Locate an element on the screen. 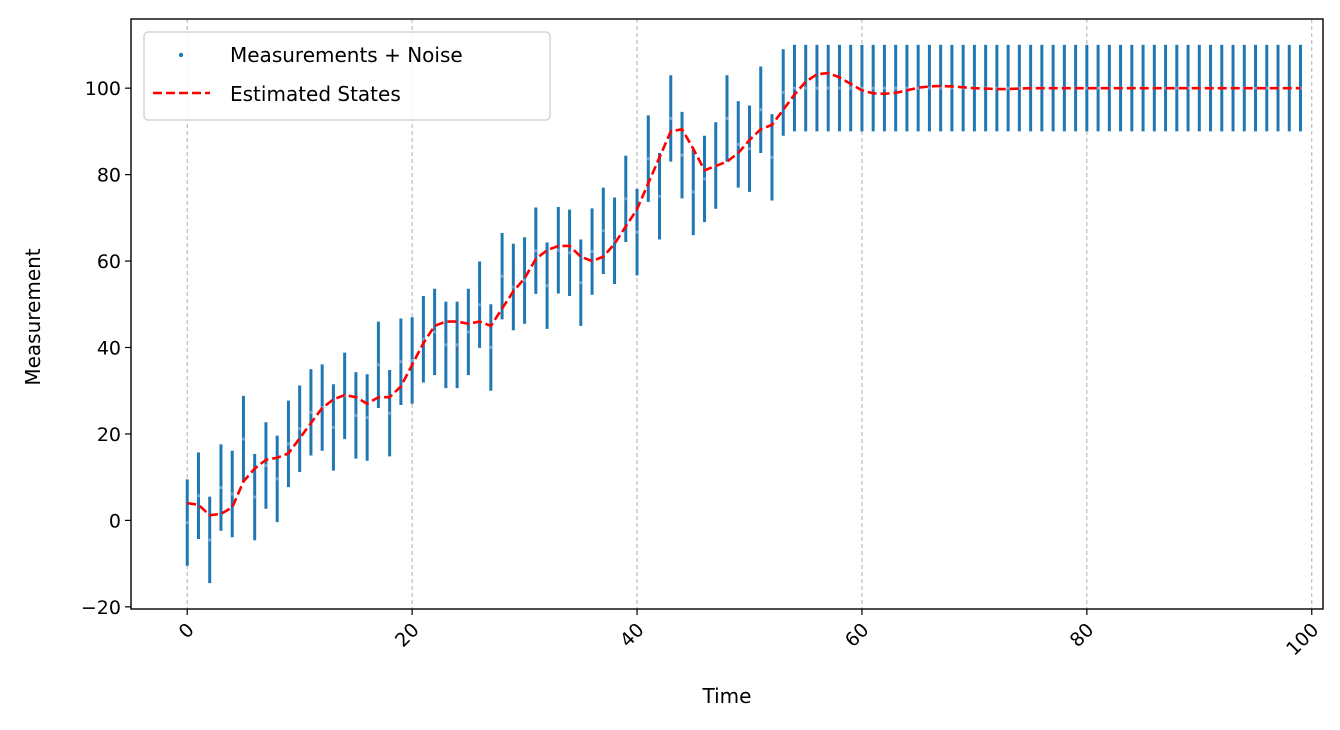 Image resolution: width=1340 pixels, height=730 pixels. y-tick-label-6: 100 is located at coordinates (103, 89).